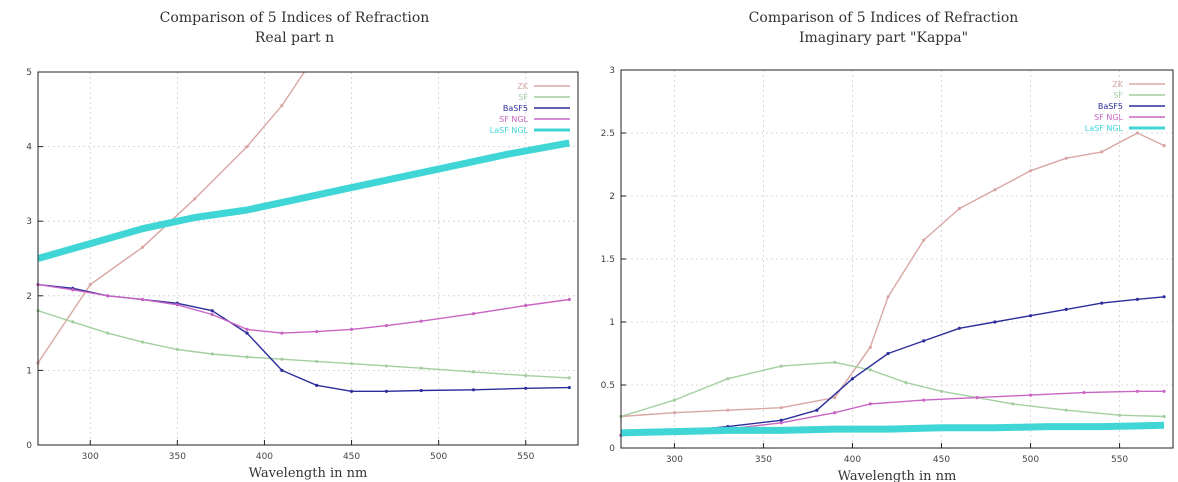 The image size is (1178, 482). What do you see at coordinates (294, 38) in the screenshot?
I see `chart-subtitle: Real part n` at bounding box center [294, 38].